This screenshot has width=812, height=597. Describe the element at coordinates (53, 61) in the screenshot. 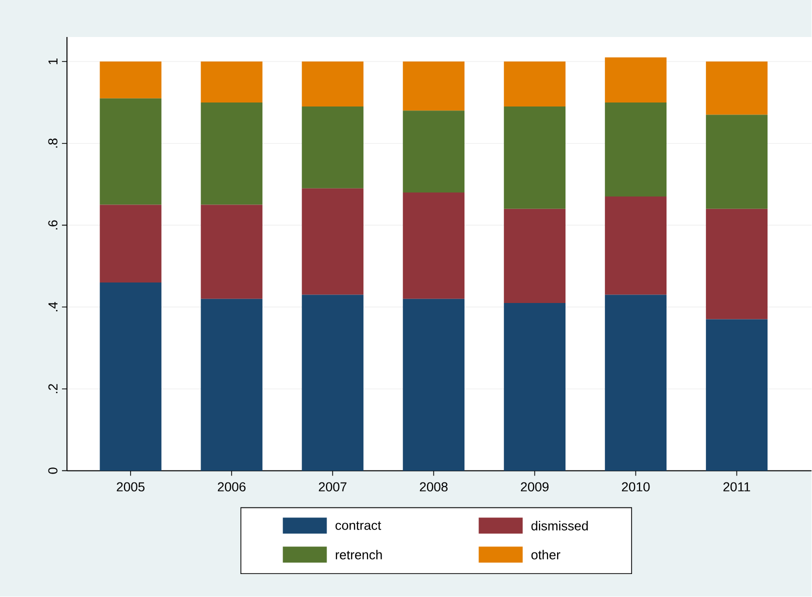

I see `y-tick-label: 1` at that location.